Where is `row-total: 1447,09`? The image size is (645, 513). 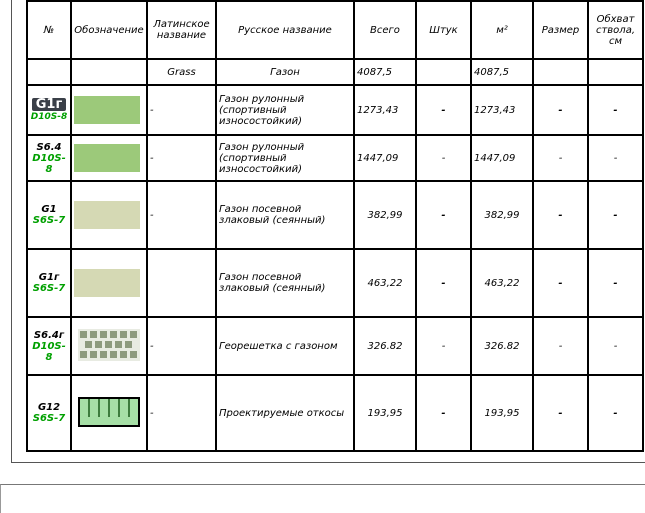
row-total: 1447,09 is located at coordinates (385, 158).